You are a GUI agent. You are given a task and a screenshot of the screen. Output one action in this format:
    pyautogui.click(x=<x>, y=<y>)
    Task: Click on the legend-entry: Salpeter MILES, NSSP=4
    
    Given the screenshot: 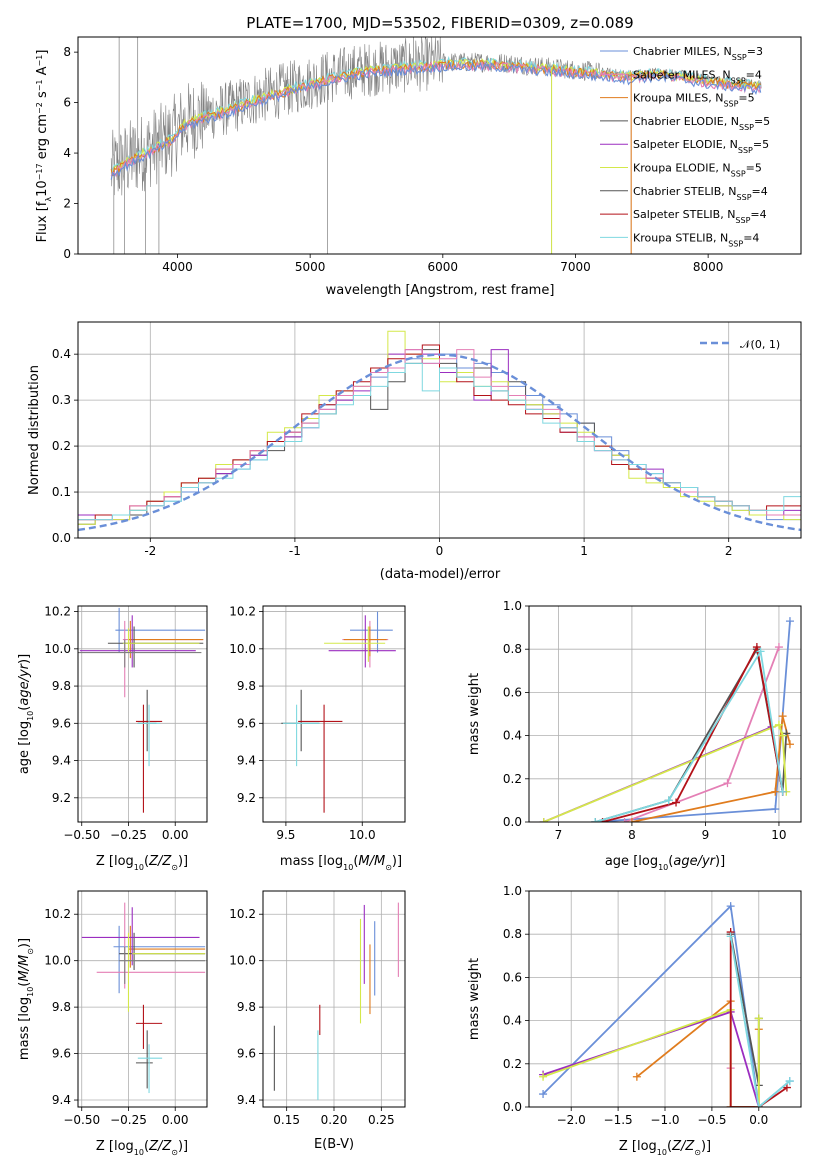 What is the action you would take?
    pyautogui.click(x=697, y=76)
    